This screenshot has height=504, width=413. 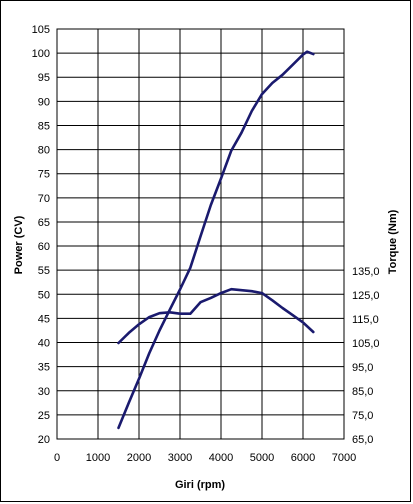 What do you see at coordinates (366, 296) in the screenshot?
I see `y-right-tick-label: 125,0` at bounding box center [366, 296].